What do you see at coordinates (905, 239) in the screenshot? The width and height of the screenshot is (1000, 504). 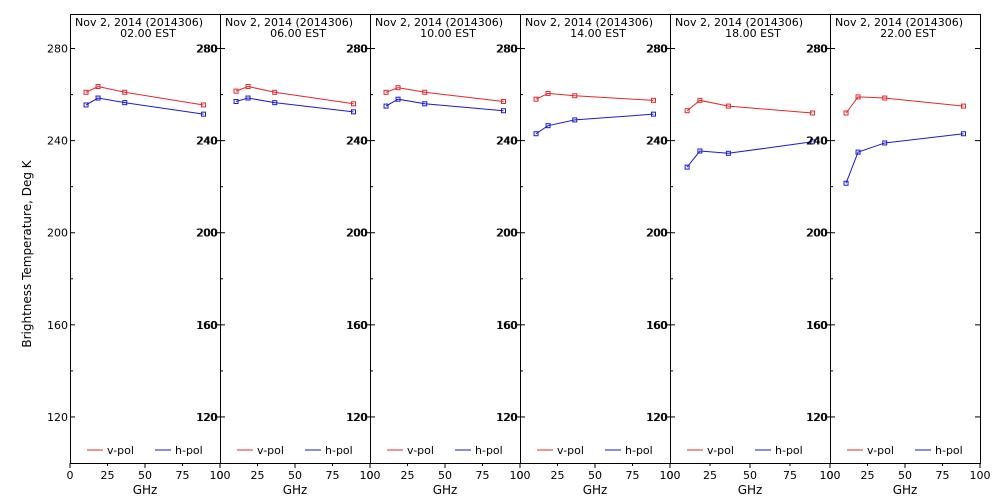 I see `panel-frame` at bounding box center [905, 239].